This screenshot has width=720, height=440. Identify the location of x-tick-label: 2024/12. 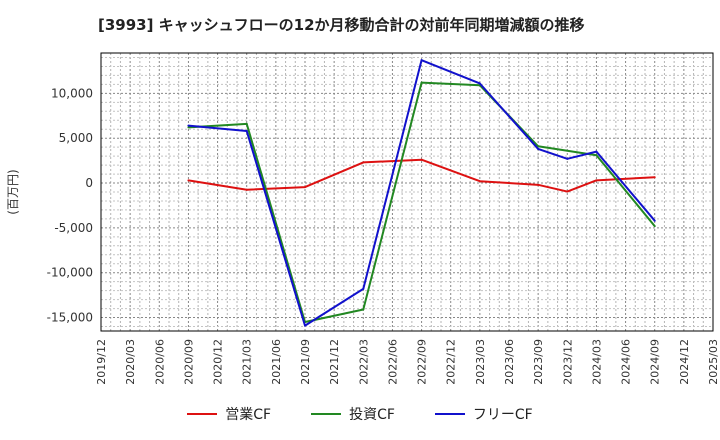
(684, 362).